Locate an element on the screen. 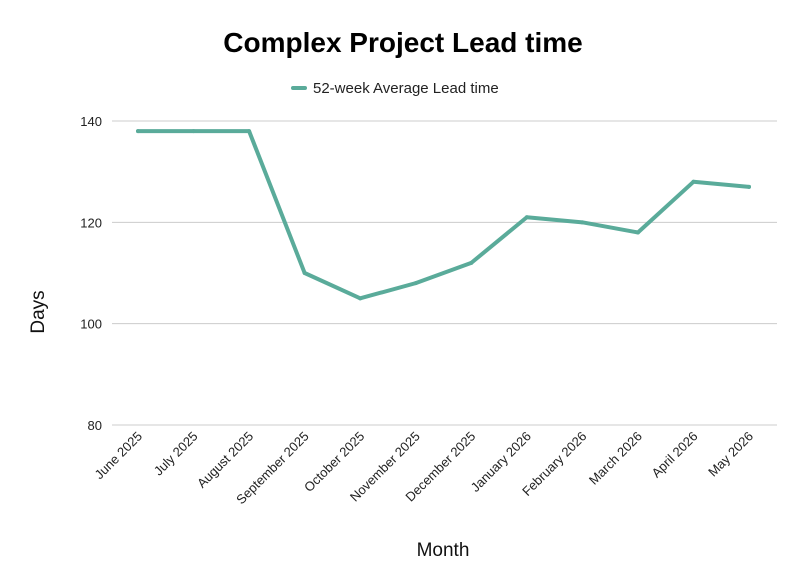  y-tick-label: 140 is located at coordinates (91, 121).